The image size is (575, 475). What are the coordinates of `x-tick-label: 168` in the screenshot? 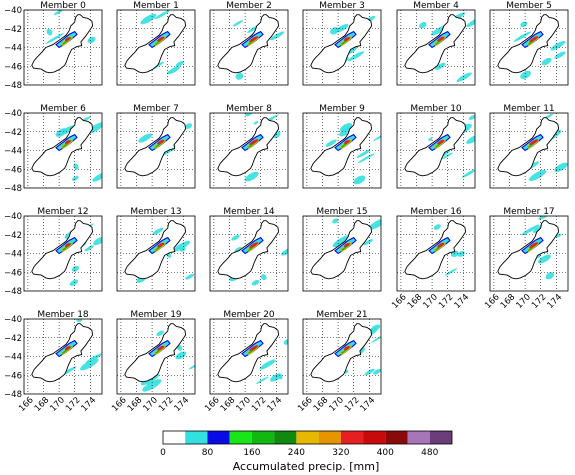 It's located at (135, 404).